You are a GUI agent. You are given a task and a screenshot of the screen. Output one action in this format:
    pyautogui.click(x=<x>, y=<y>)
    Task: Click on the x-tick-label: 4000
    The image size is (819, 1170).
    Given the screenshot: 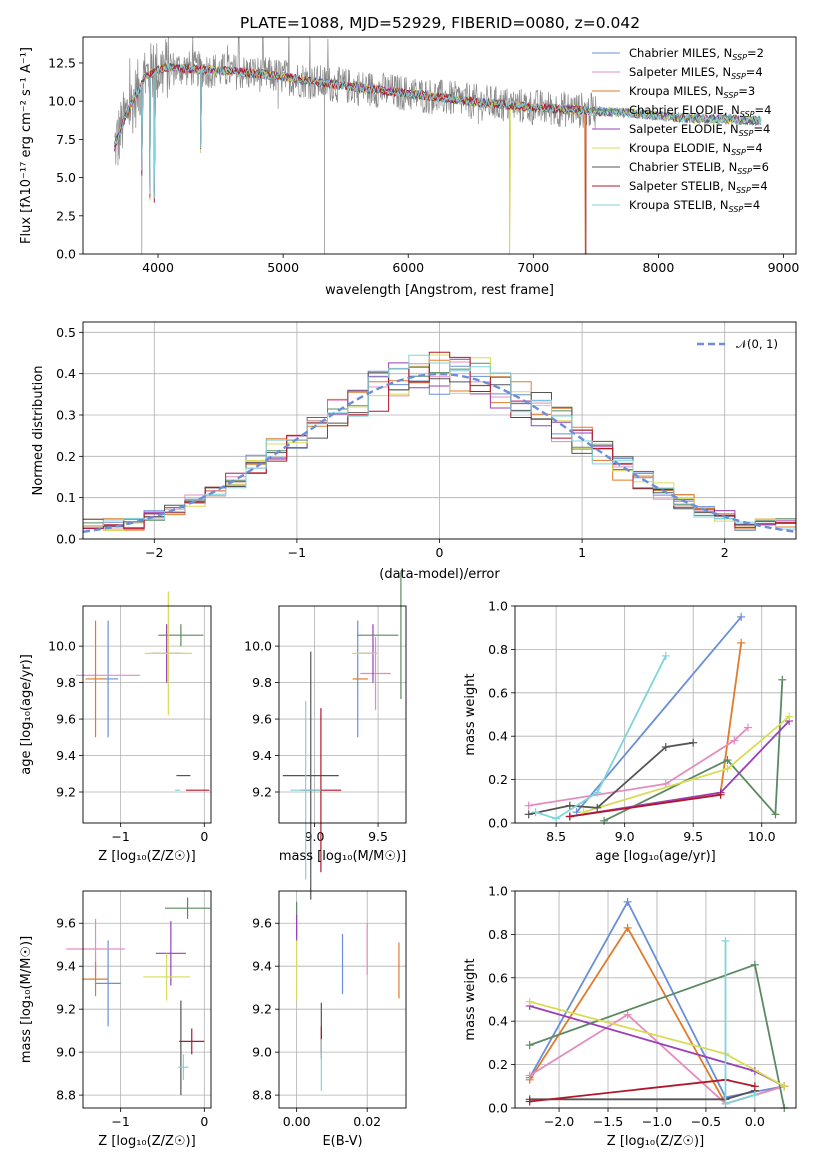 What is the action you would take?
    pyautogui.click(x=158, y=267)
    